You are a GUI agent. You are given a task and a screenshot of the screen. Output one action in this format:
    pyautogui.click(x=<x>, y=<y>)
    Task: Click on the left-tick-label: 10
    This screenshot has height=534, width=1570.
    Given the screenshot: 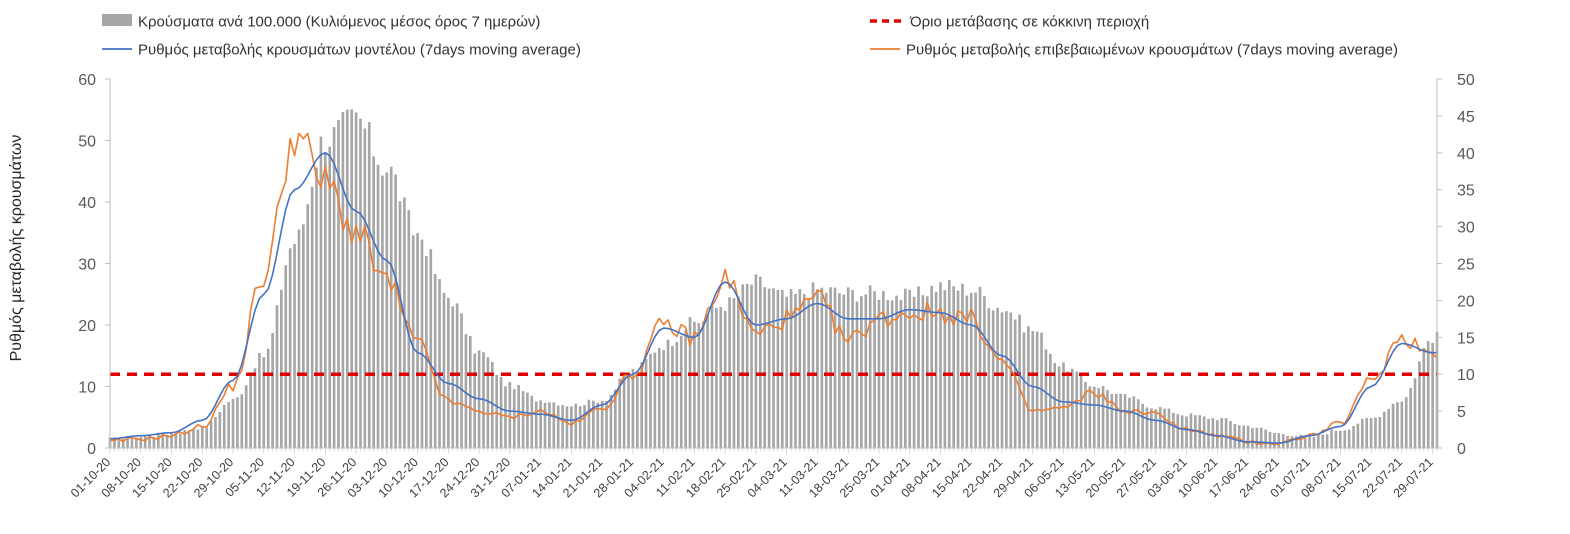 What is the action you would take?
    pyautogui.click(x=87, y=388)
    